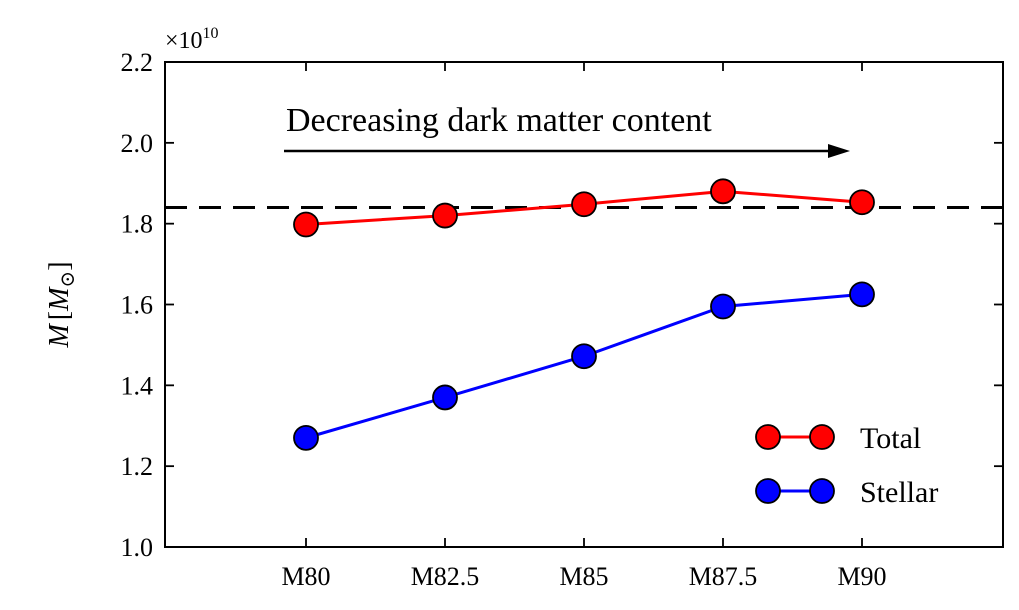 The width and height of the screenshot is (1019, 610). I want to click on point-total-m80, so click(306, 224).